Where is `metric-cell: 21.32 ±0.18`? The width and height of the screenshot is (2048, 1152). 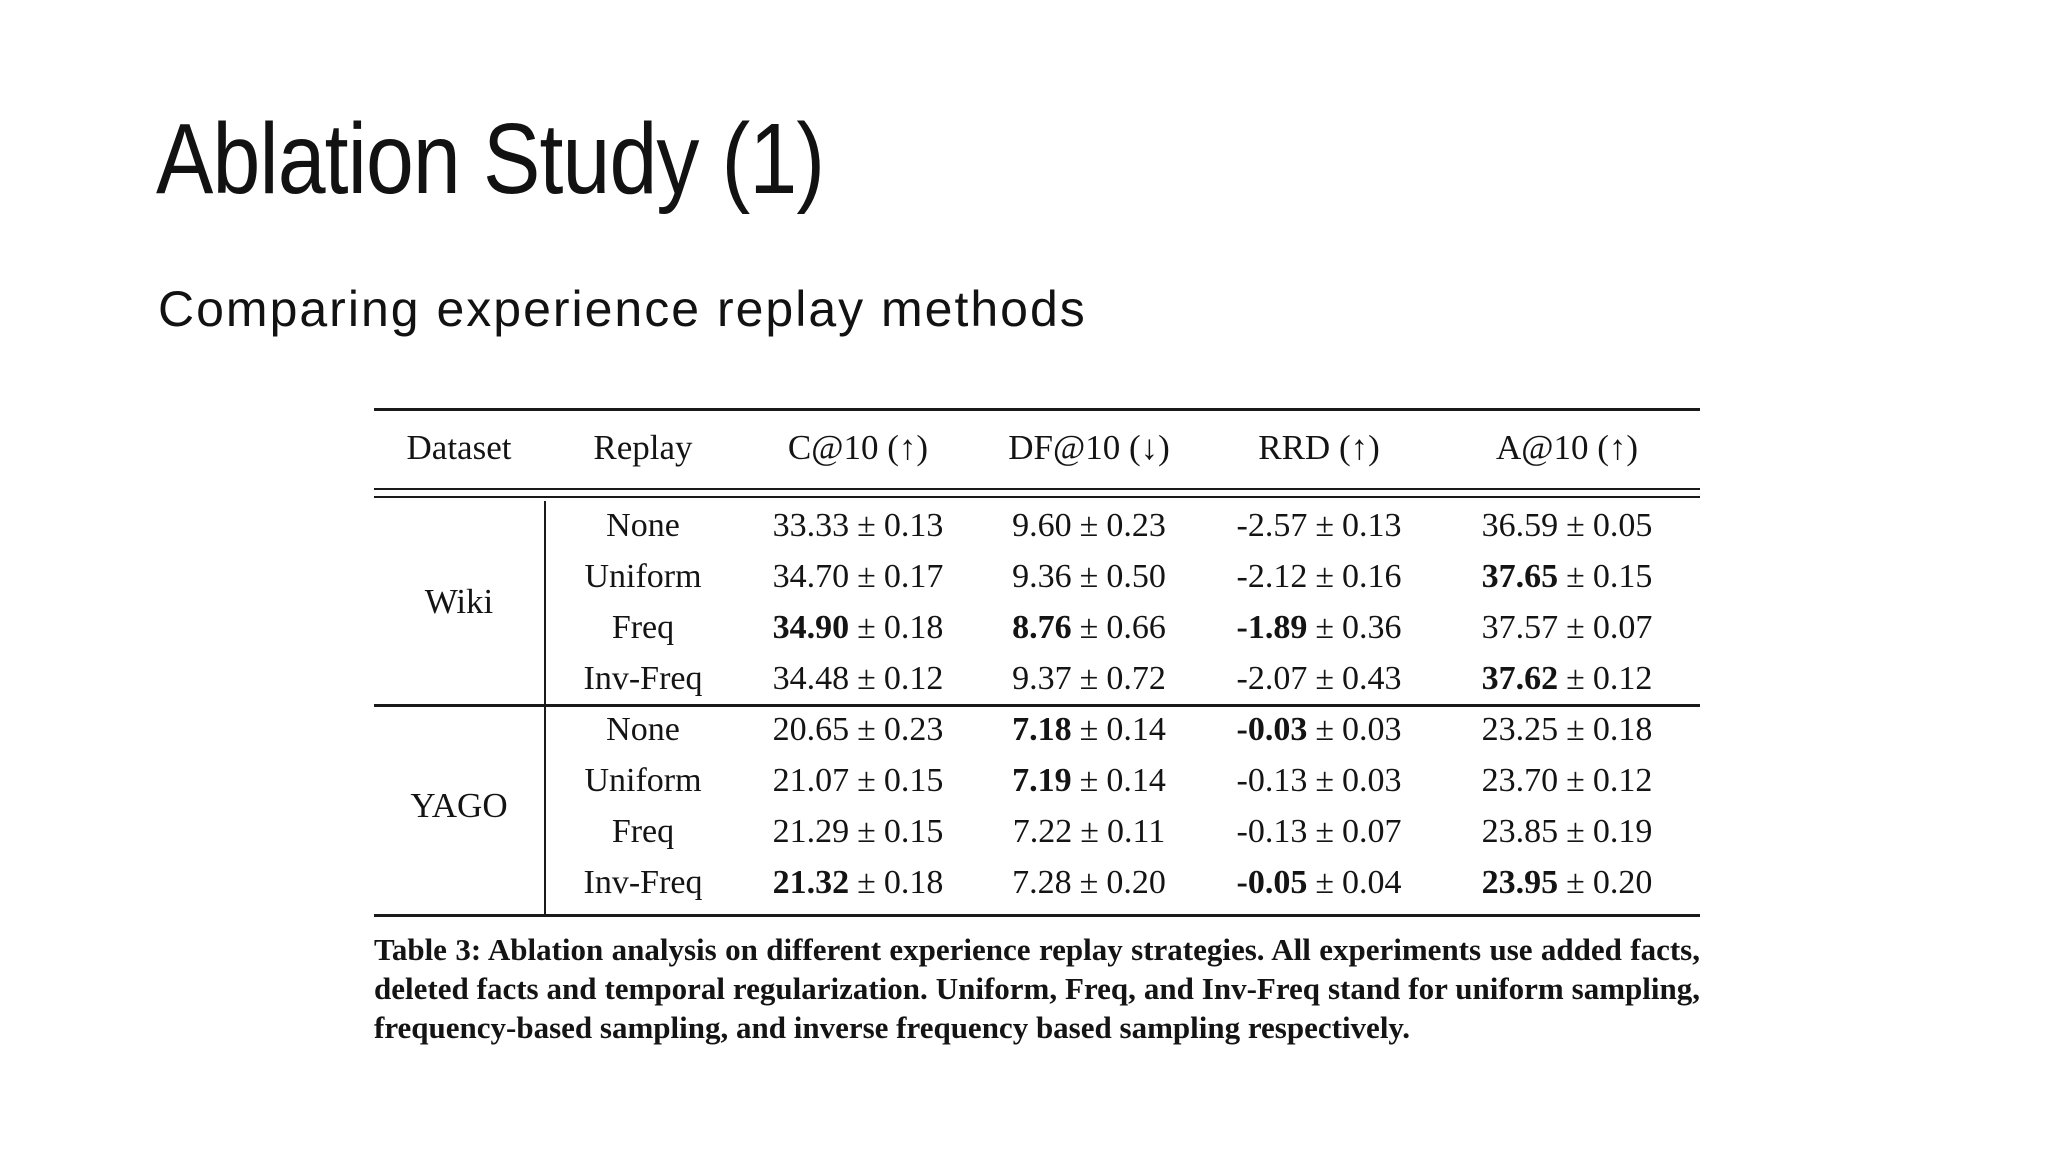 metric-cell: 21.32 ±0.18 is located at coordinates (858, 882).